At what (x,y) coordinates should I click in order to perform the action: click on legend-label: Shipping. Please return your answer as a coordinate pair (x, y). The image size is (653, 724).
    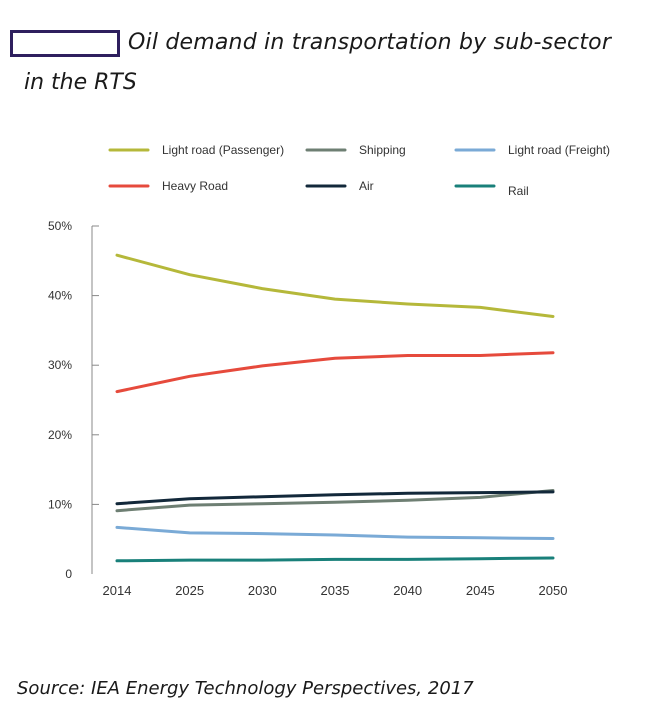
    Looking at the image, I should click on (382, 150).